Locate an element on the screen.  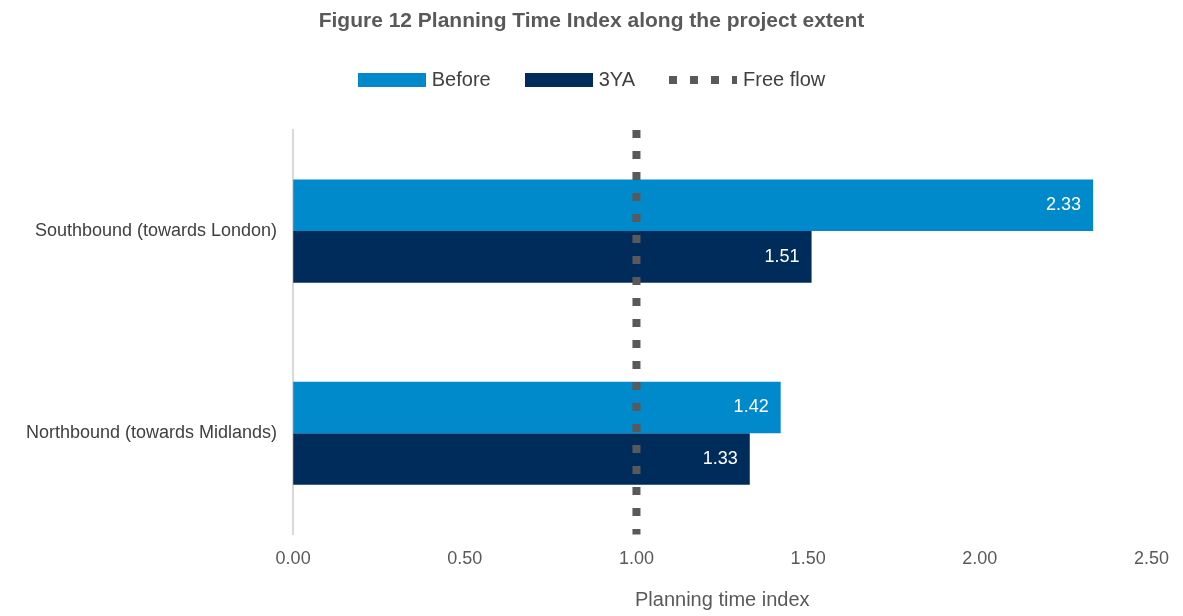
legend-label: Before is located at coordinates (461, 79).